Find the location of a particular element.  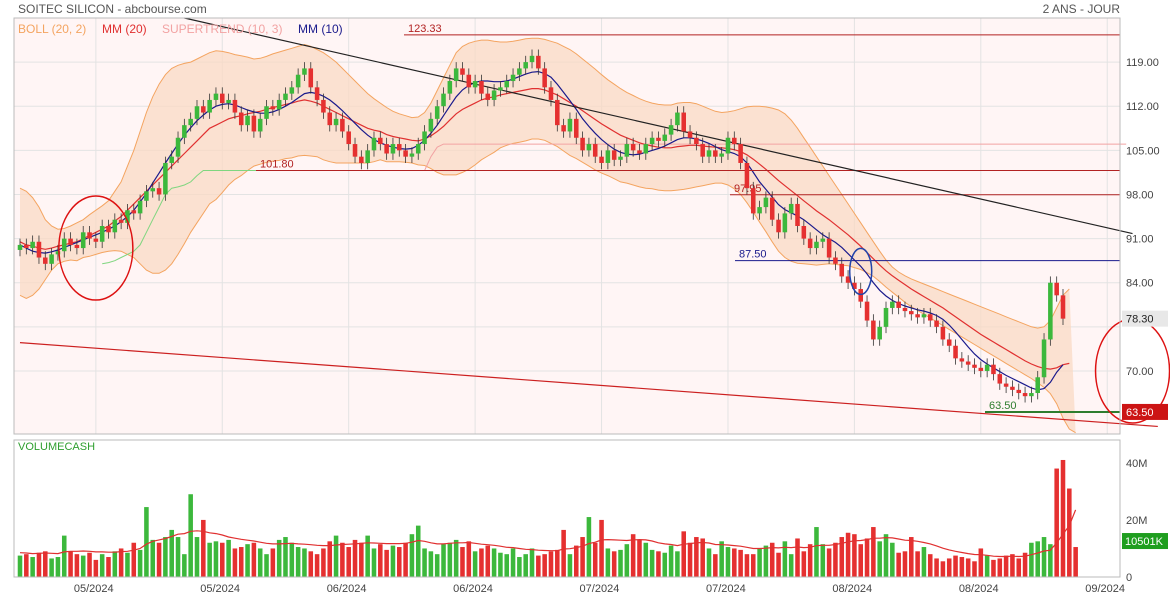

x-tick-label: 08/2024 is located at coordinates (852, 589).